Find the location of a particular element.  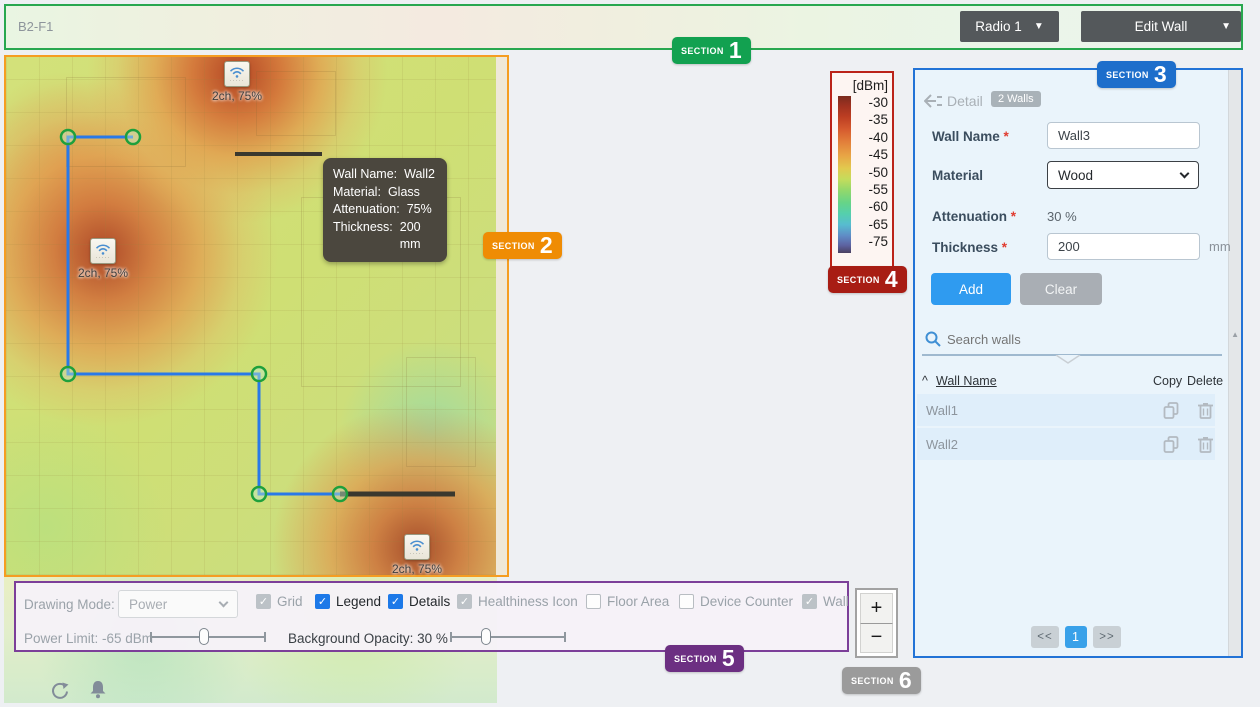

background-opacity-slider is located at coordinates (508, 637).